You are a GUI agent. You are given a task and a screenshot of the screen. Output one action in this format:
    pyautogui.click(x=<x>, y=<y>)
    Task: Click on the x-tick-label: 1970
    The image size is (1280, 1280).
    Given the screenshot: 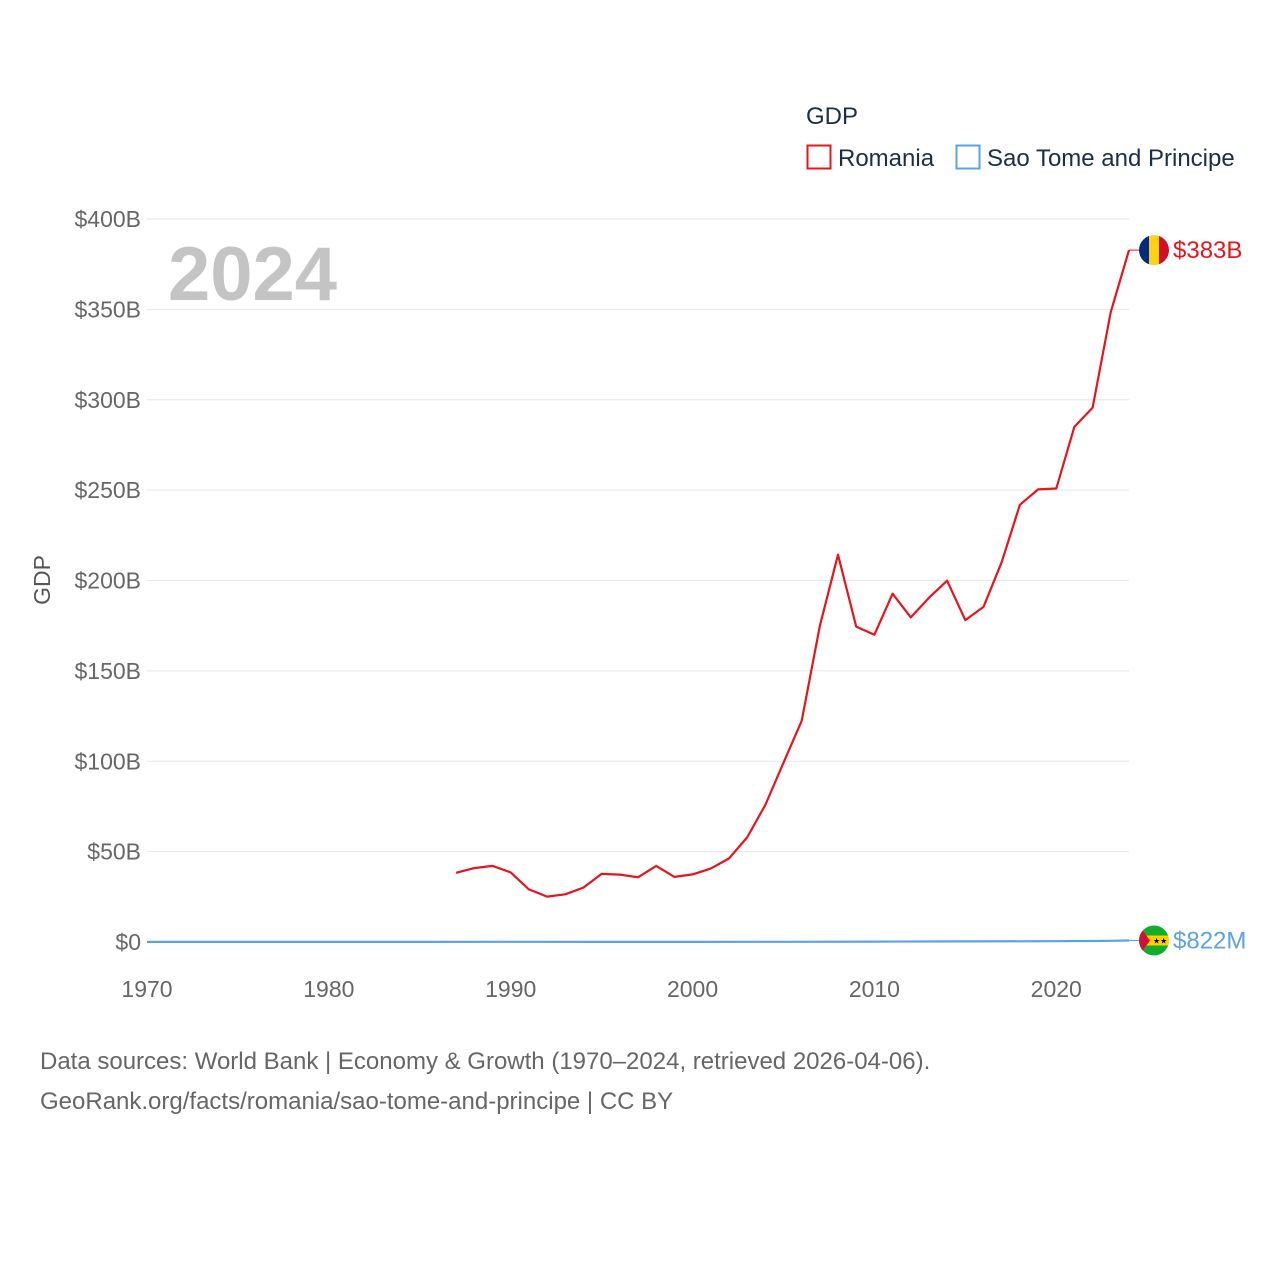 What is the action you would take?
    pyautogui.click(x=146, y=989)
    